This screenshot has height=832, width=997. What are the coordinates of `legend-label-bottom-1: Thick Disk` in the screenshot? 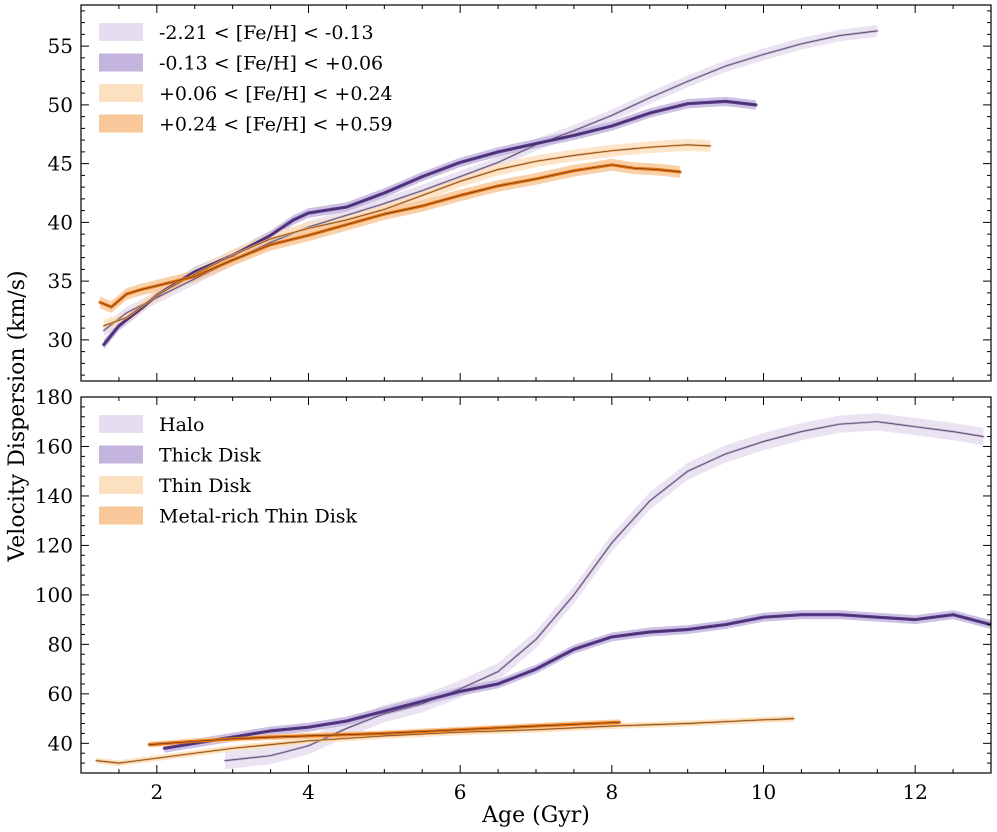 It's located at (210, 456).